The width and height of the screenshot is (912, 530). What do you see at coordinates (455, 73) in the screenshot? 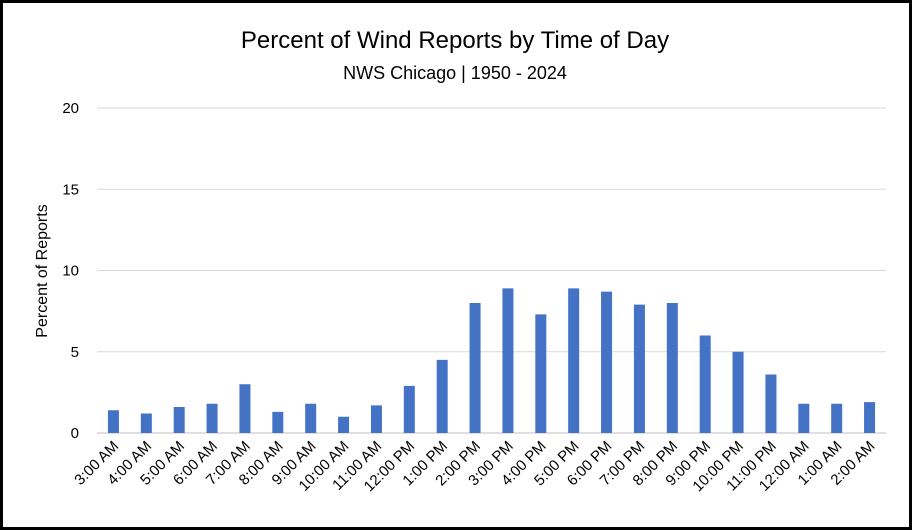
I see `chart-subtitle: NWS Chicago | 1950 - 2024` at bounding box center [455, 73].